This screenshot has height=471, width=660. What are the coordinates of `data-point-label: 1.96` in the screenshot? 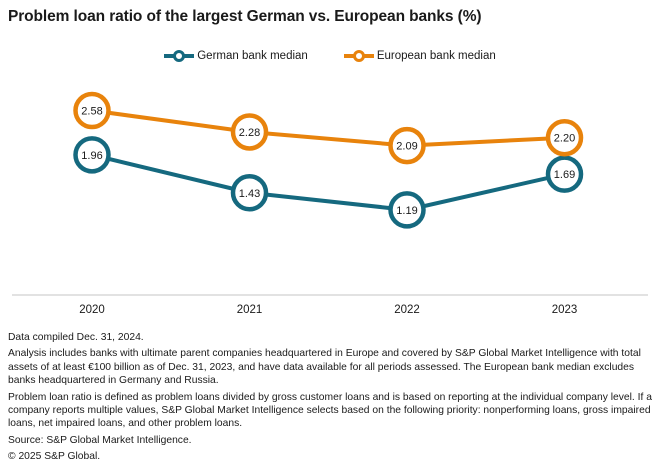 It's located at (91, 156).